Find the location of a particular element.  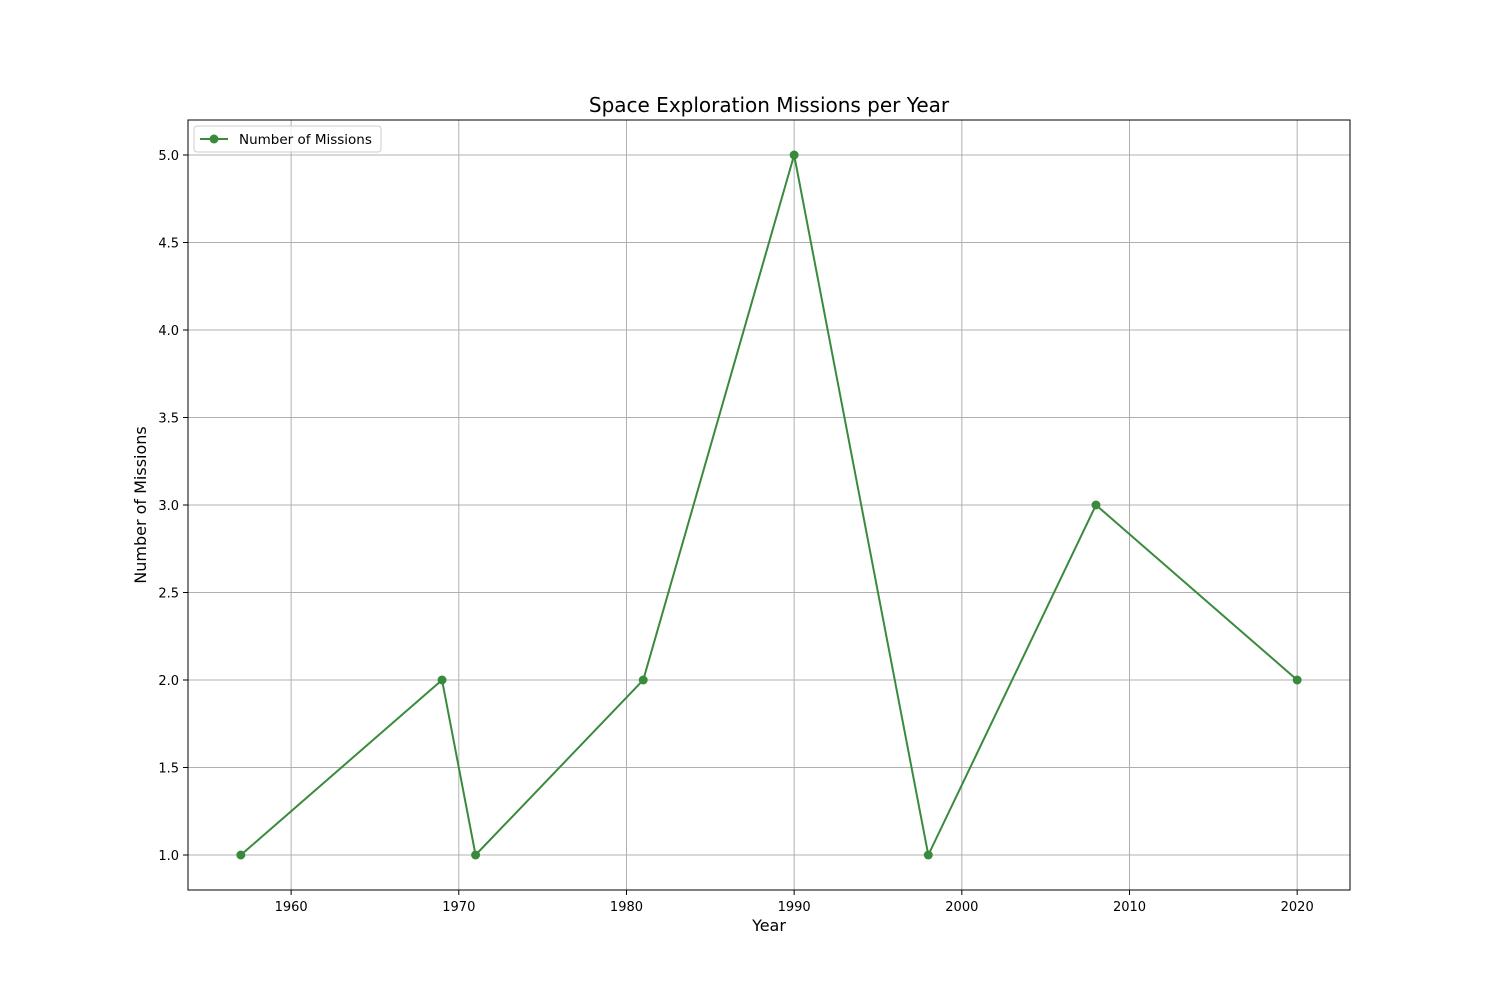

y-tick-label: 1.5 is located at coordinates (168, 769).